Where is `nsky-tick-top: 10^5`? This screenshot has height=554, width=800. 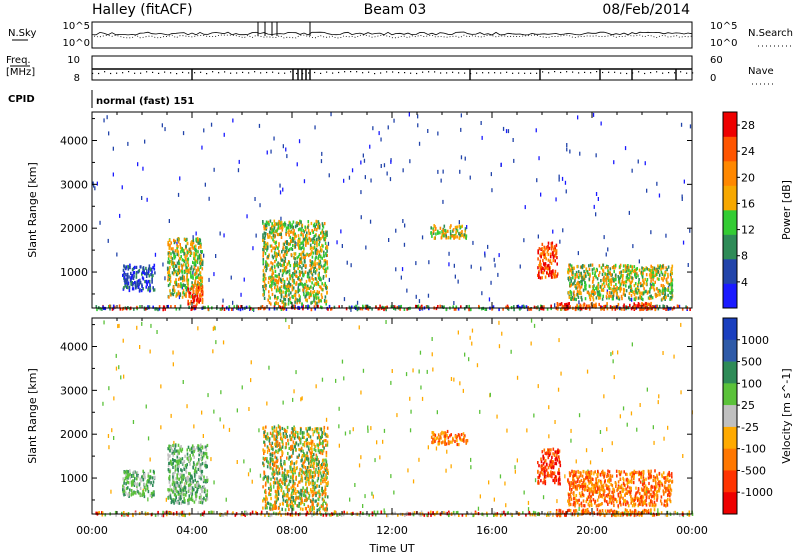 nsky-tick-top: 10^5 is located at coordinates (76, 26).